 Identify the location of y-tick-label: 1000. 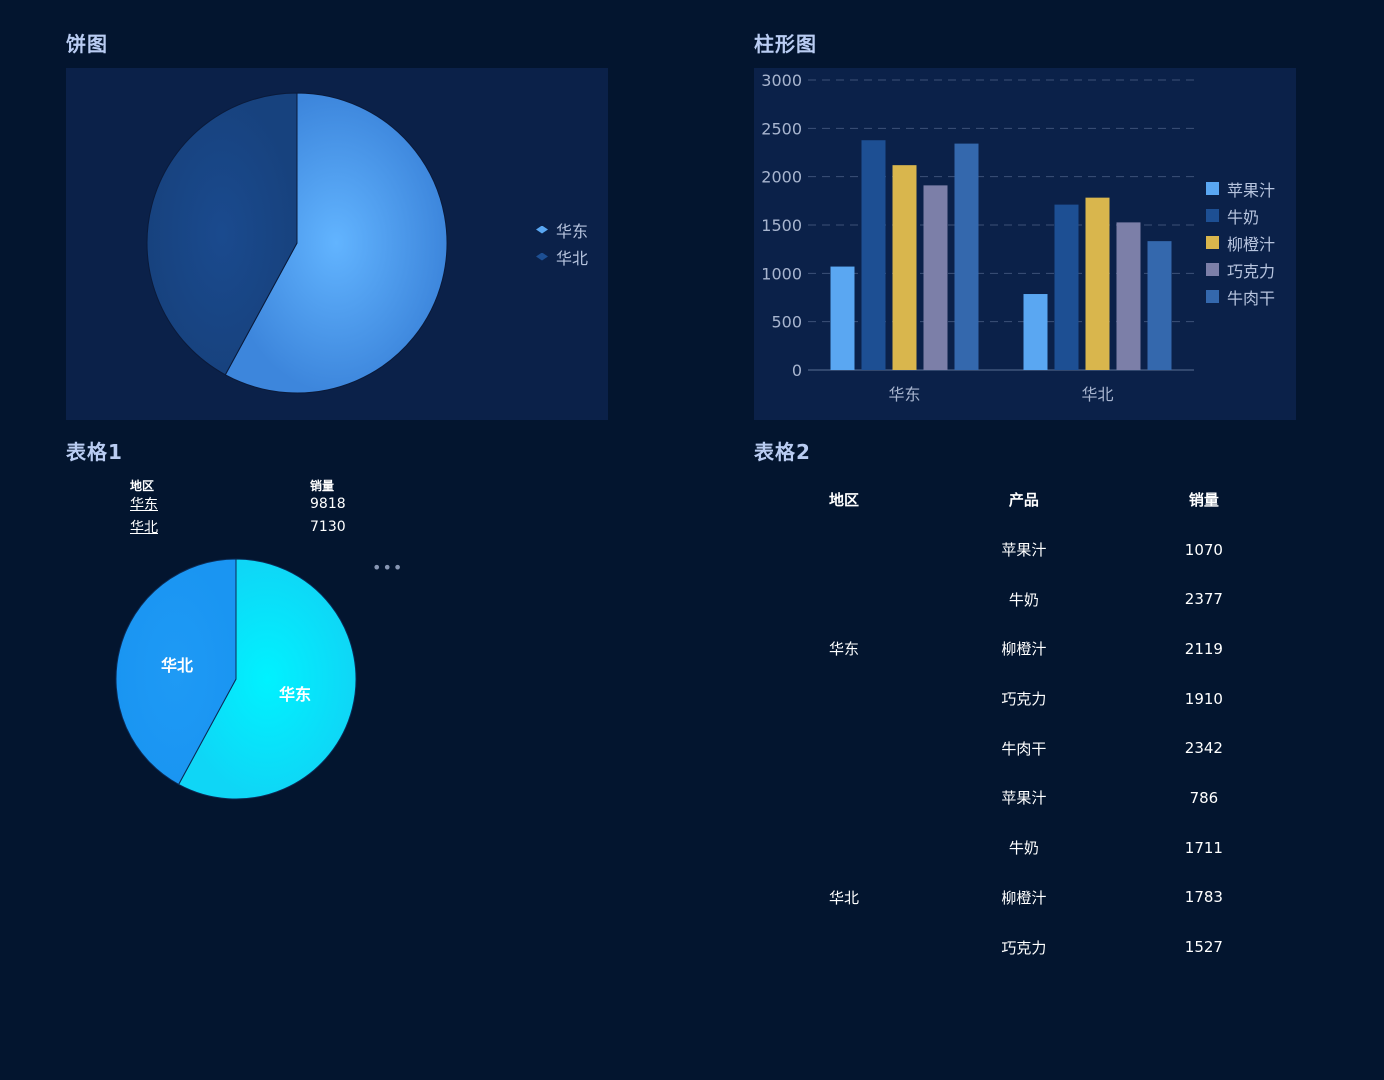
(781, 273).